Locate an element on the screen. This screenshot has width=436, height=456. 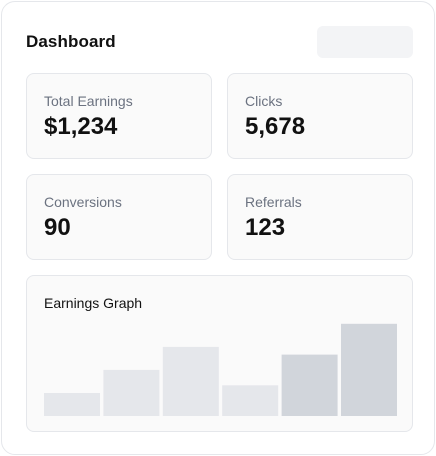
stat-label: Total Earnings is located at coordinates (88, 101).